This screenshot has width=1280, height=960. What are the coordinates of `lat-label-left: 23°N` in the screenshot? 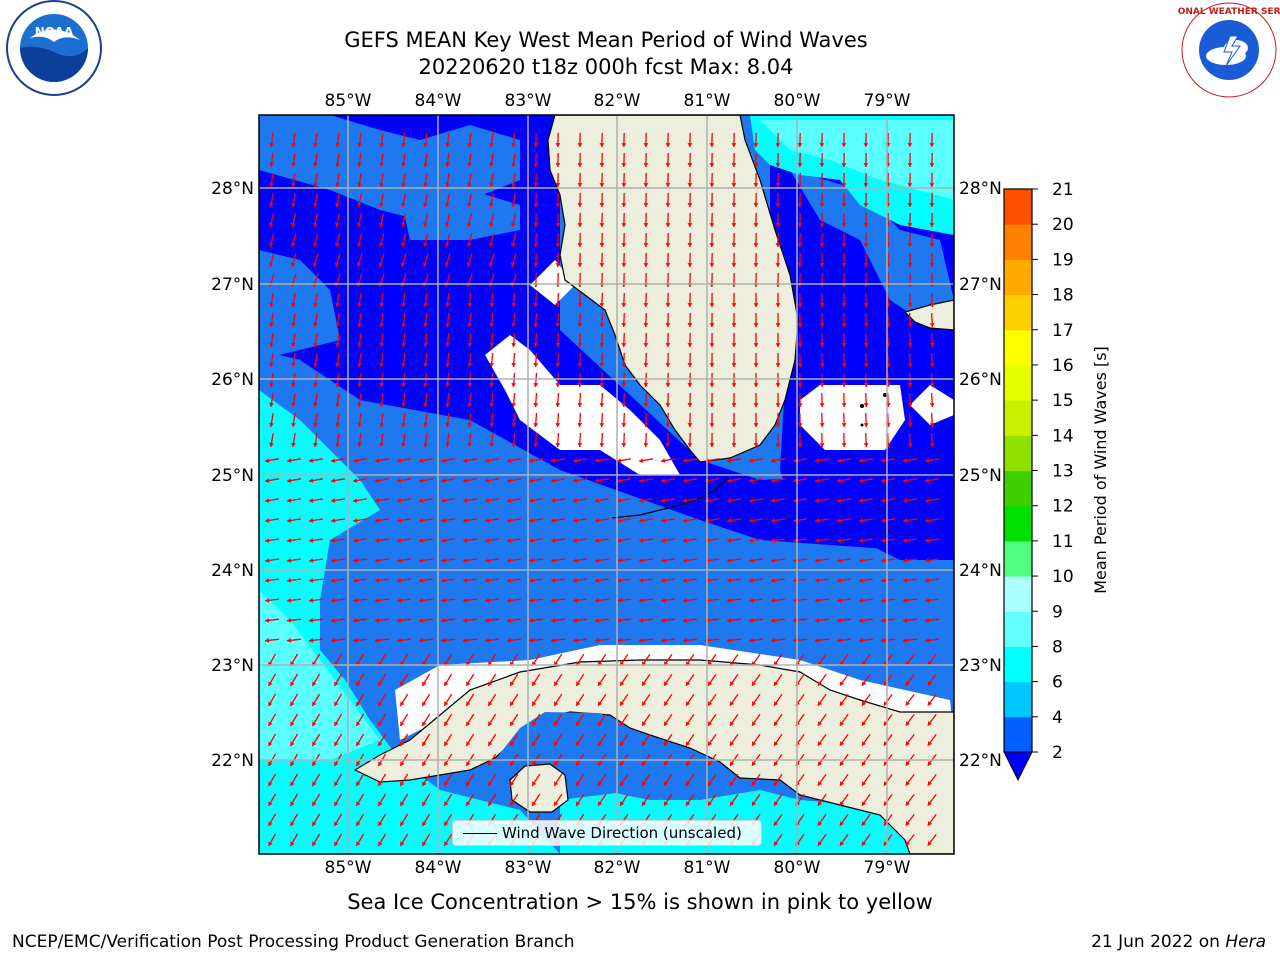 It's located at (232, 666).